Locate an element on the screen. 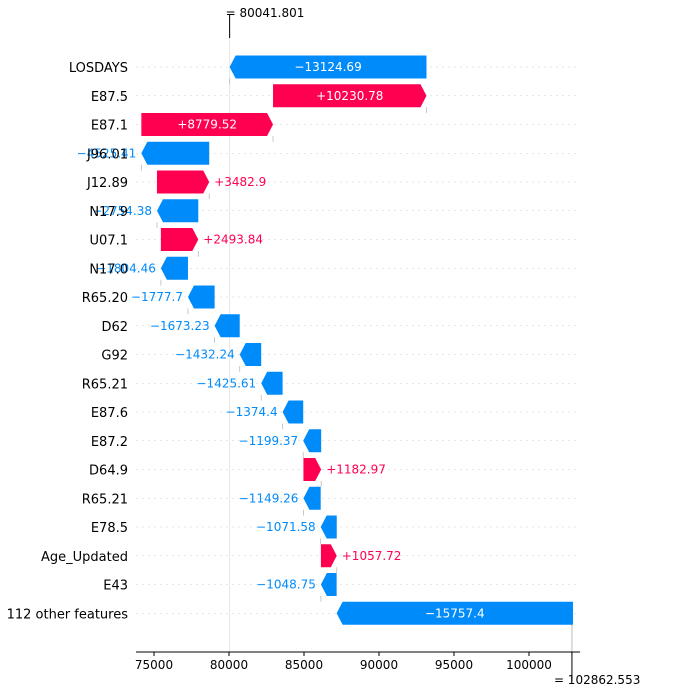  x-tick-label: 100000 is located at coordinates (529, 665).